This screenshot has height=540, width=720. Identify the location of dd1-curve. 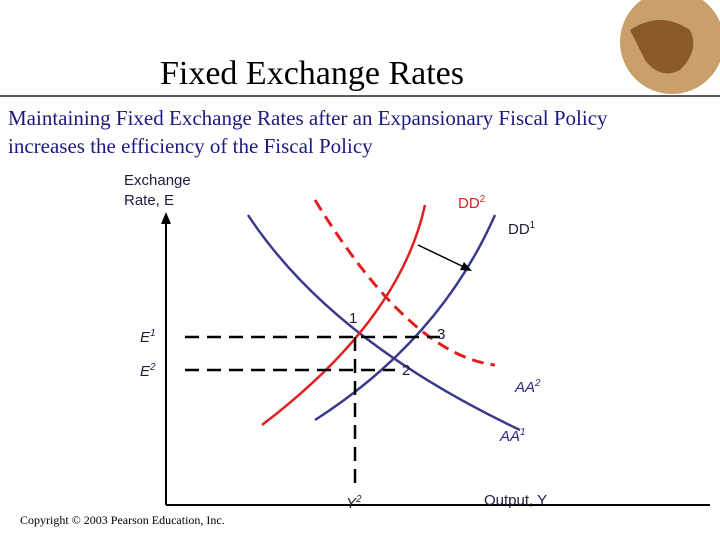
(405, 318).